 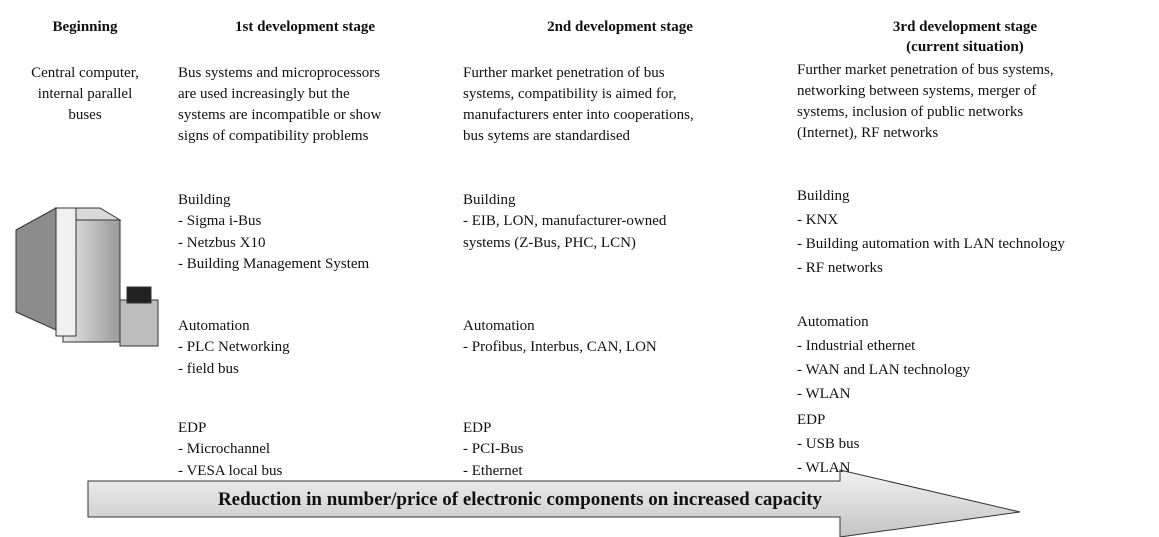 I want to click on group-item: - Netzbus X10, so click(x=222, y=242).